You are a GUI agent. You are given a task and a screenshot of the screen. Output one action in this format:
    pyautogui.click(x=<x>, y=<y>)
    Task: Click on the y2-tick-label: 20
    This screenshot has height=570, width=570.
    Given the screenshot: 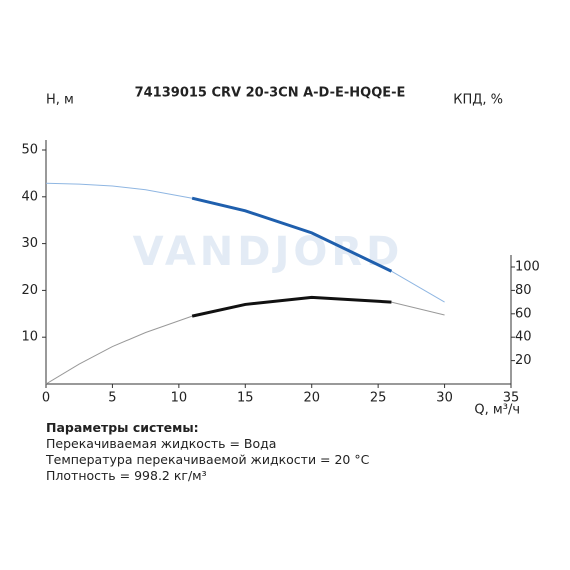 What is the action you would take?
    pyautogui.click(x=523, y=360)
    